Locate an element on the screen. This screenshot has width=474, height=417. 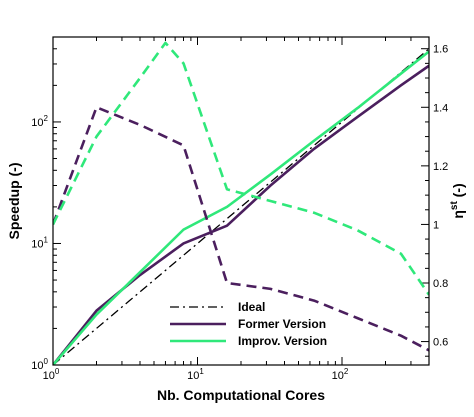
x-tick-label: 10² is located at coordinates (340, 374).